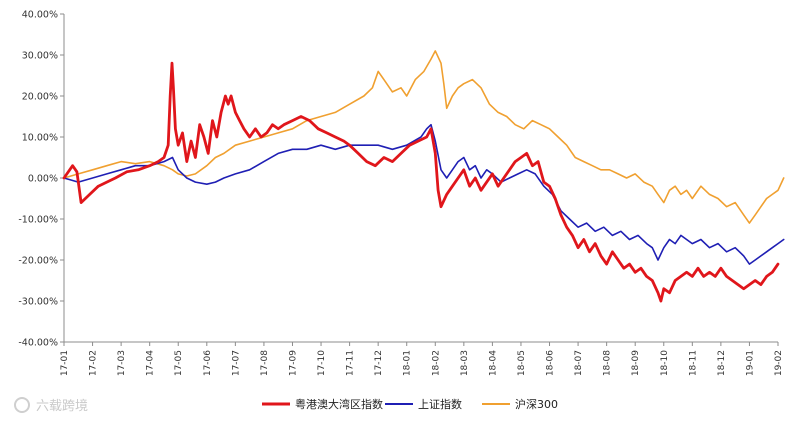 The height and width of the screenshot is (423, 800). Describe the element at coordinates (122, 363) in the screenshot. I see `x-tick-label: 17-03` at that location.